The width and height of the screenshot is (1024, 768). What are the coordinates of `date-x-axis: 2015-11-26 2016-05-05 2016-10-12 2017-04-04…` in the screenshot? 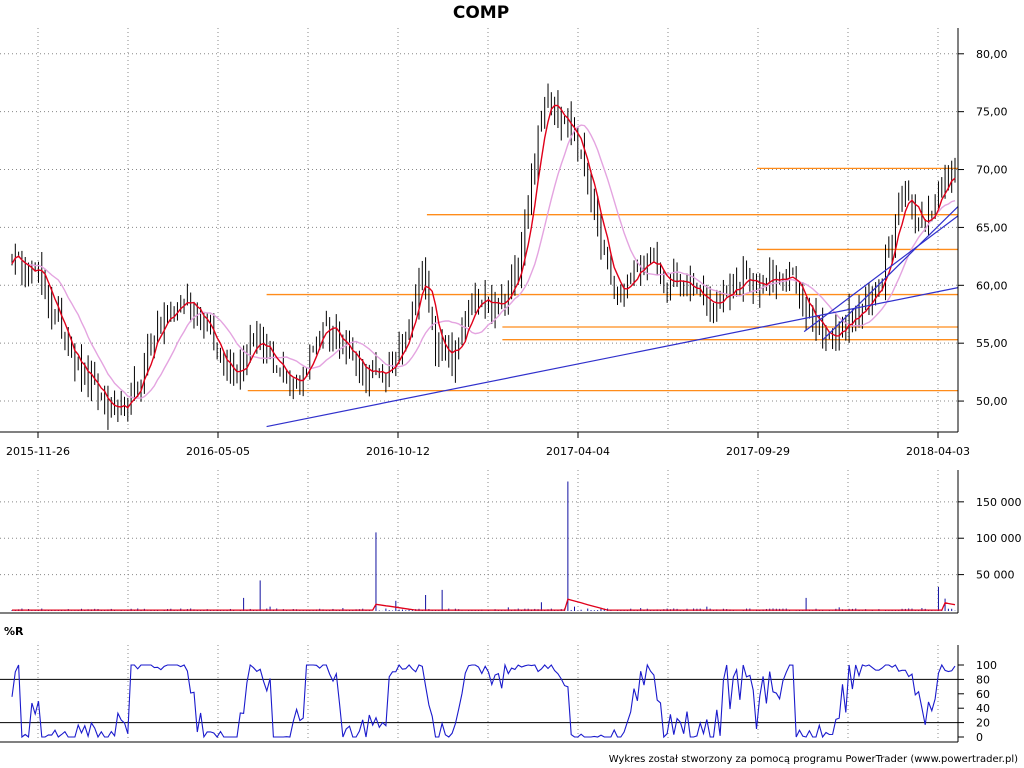 It's located at (485, 444).